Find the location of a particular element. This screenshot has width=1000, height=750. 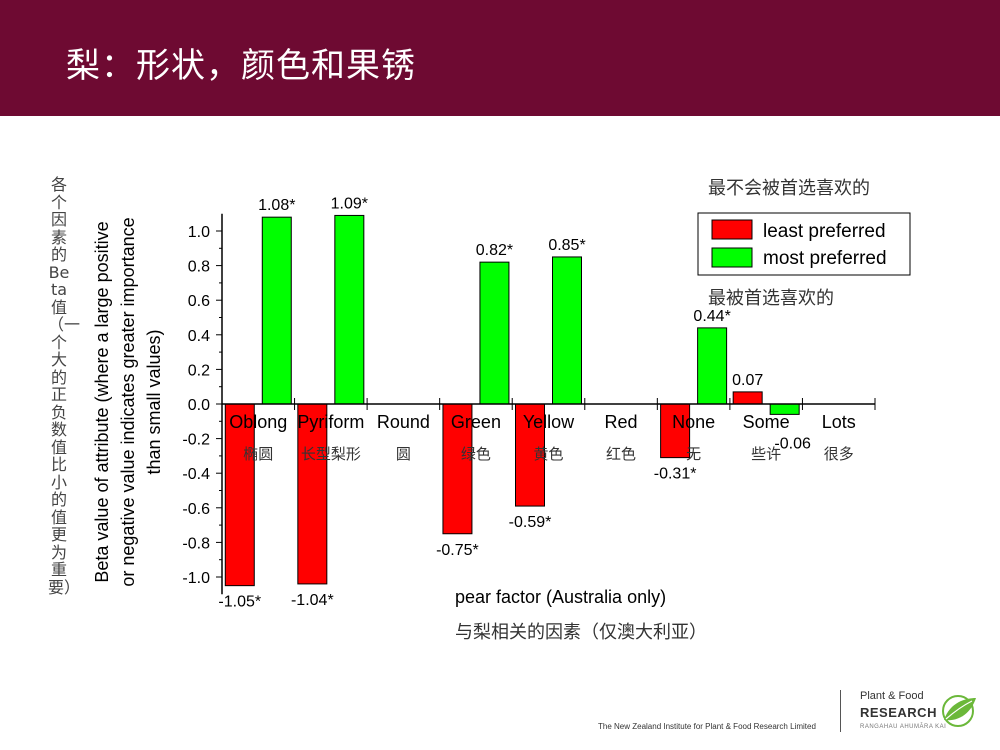

legend-least-swatch is located at coordinates (732, 229).